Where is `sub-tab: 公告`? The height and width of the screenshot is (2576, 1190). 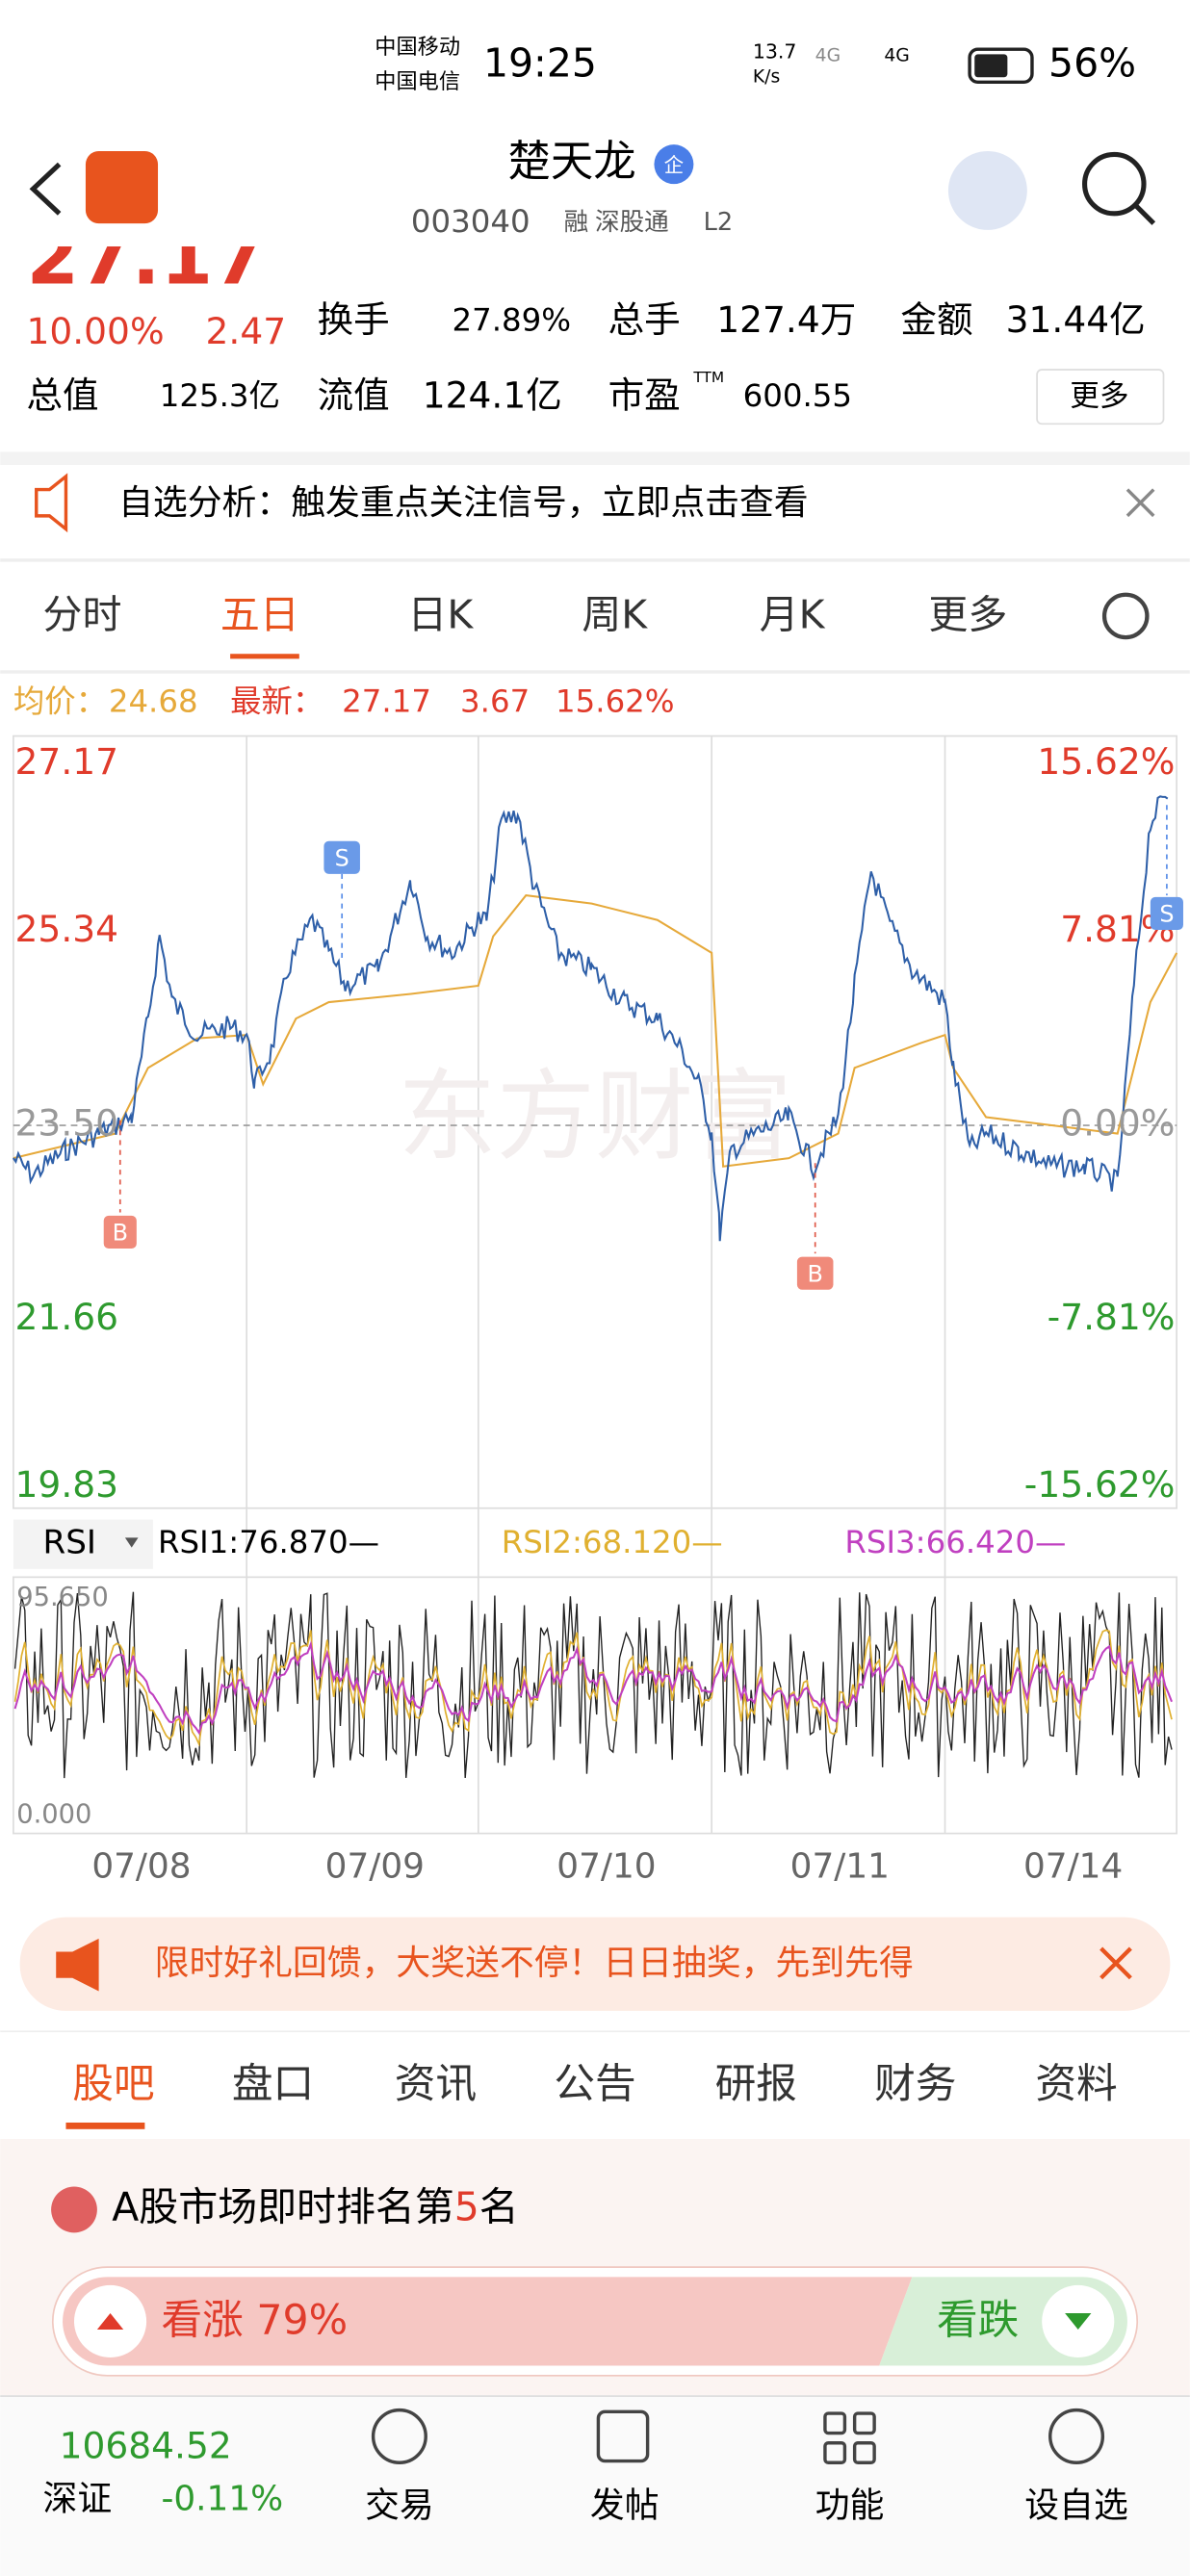
sub-tab: 公告 is located at coordinates (595, 2084).